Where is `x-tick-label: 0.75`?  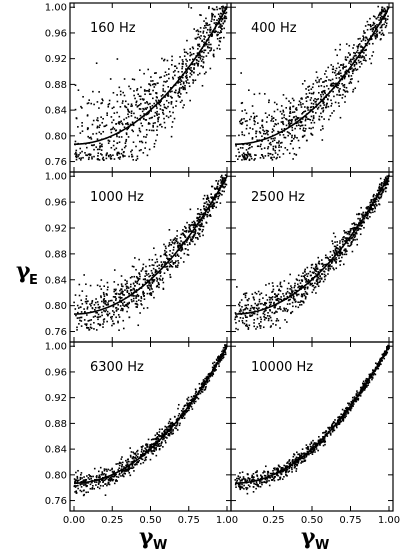 x-tick-label: 0.75 is located at coordinates (189, 520).